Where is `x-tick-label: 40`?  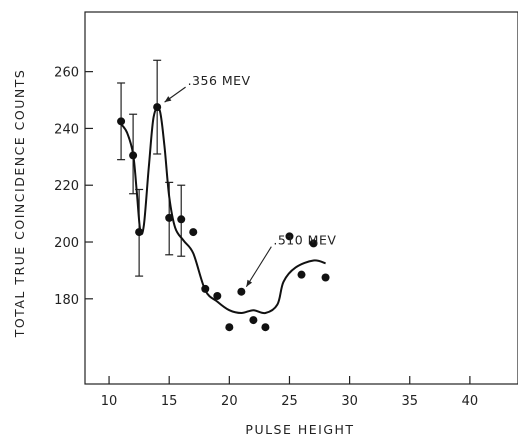
x-tick-label: 40 is located at coordinates (470, 401).